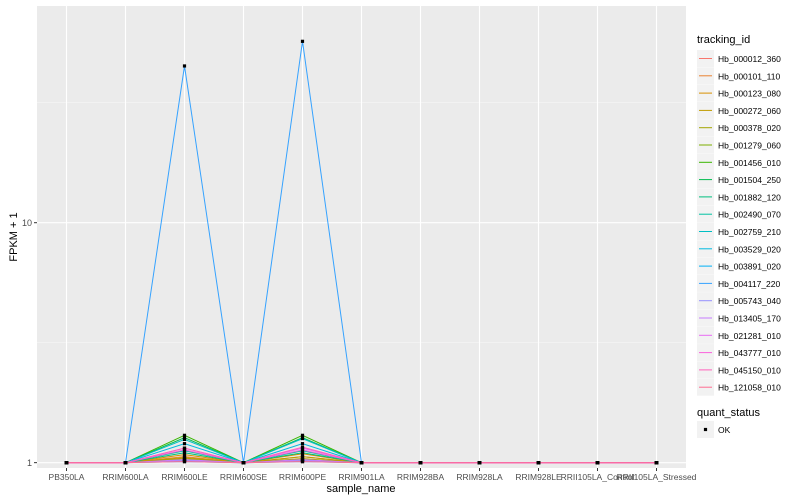  I want to click on legend-title: tracking_id, so click(723, 40).